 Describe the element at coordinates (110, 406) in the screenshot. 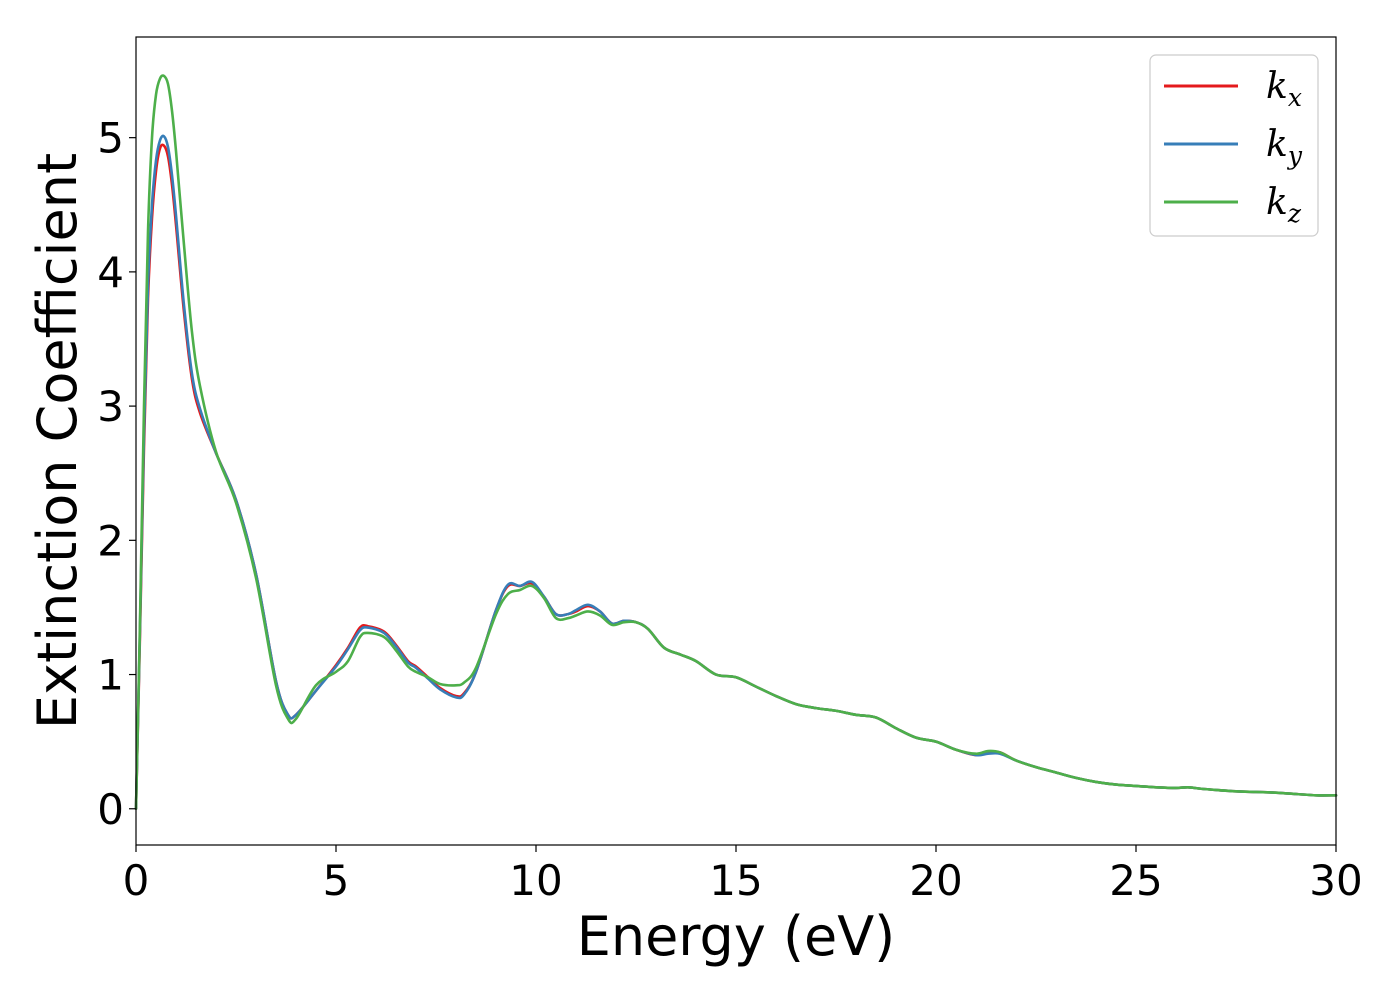

I see `y-tick-label: 3` at that location.